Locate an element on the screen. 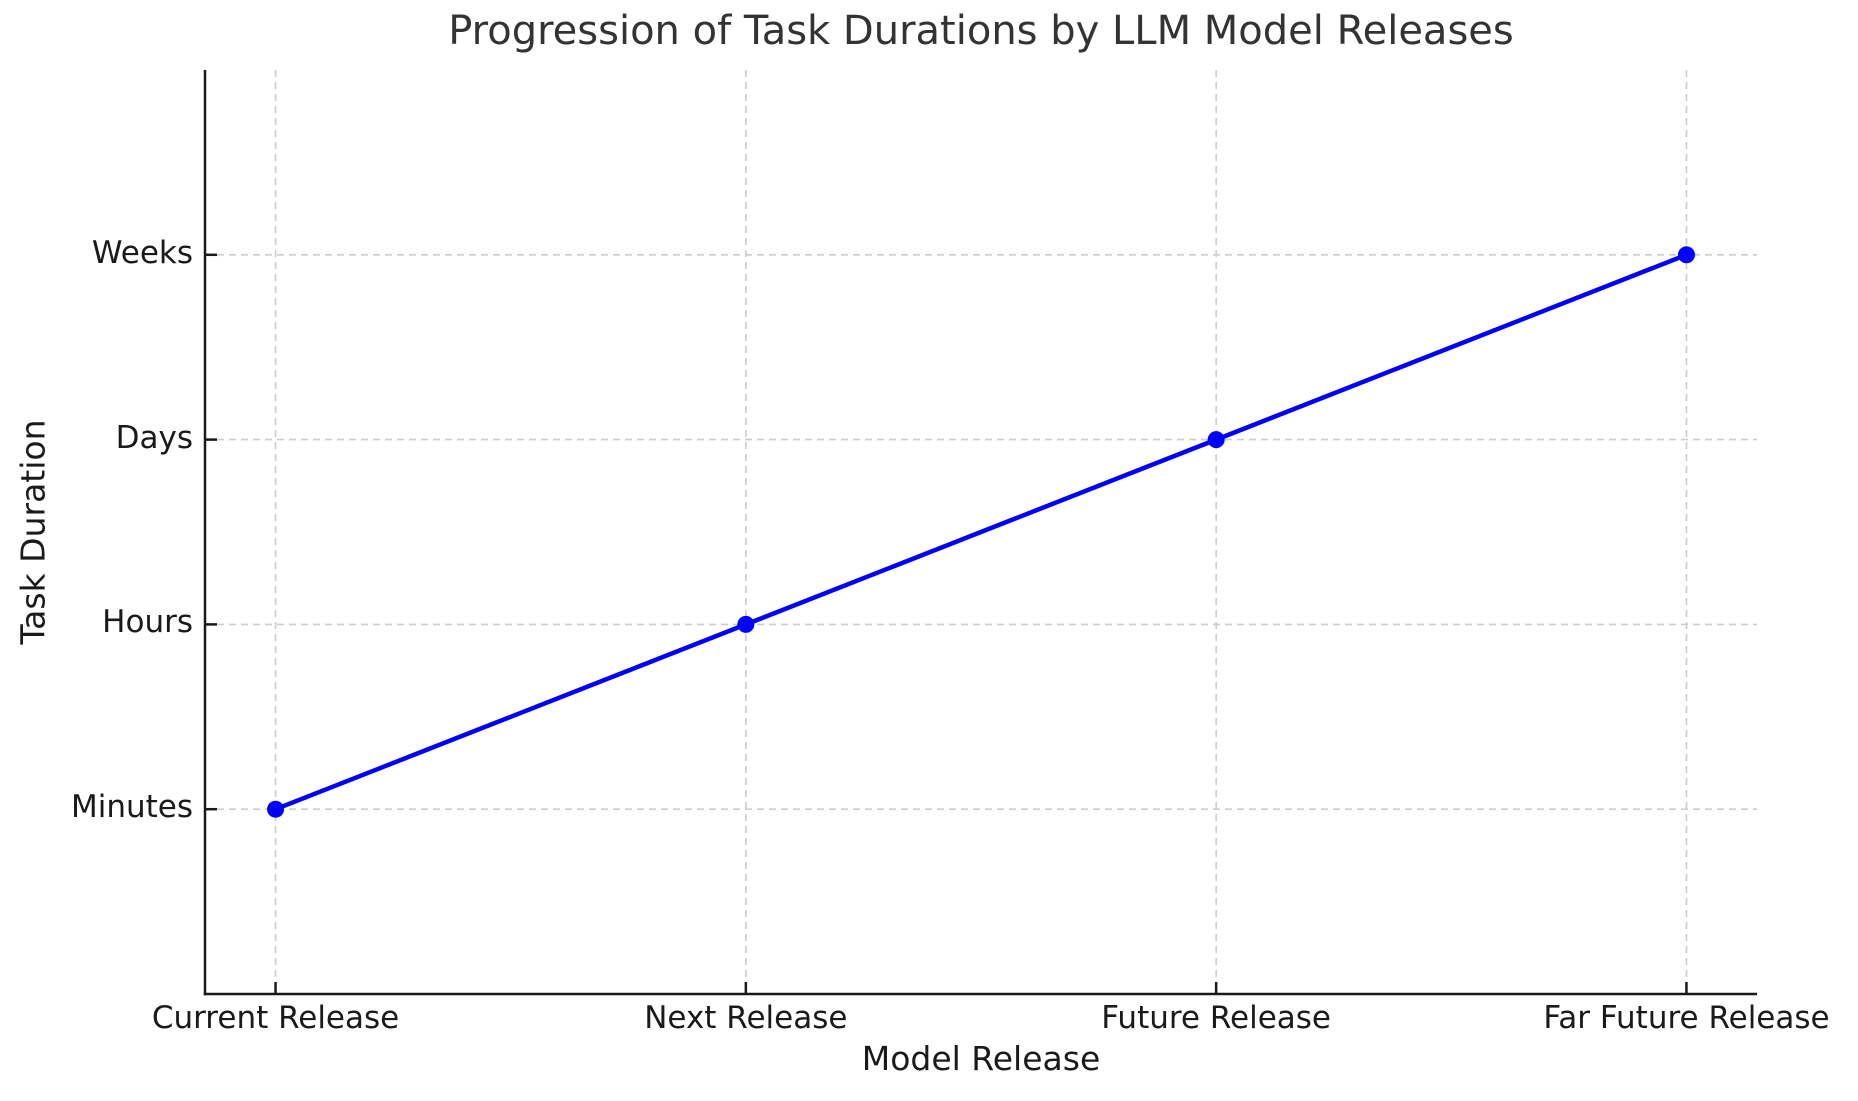  y-tick-label: Weeks is located at coordinates (142, 252).